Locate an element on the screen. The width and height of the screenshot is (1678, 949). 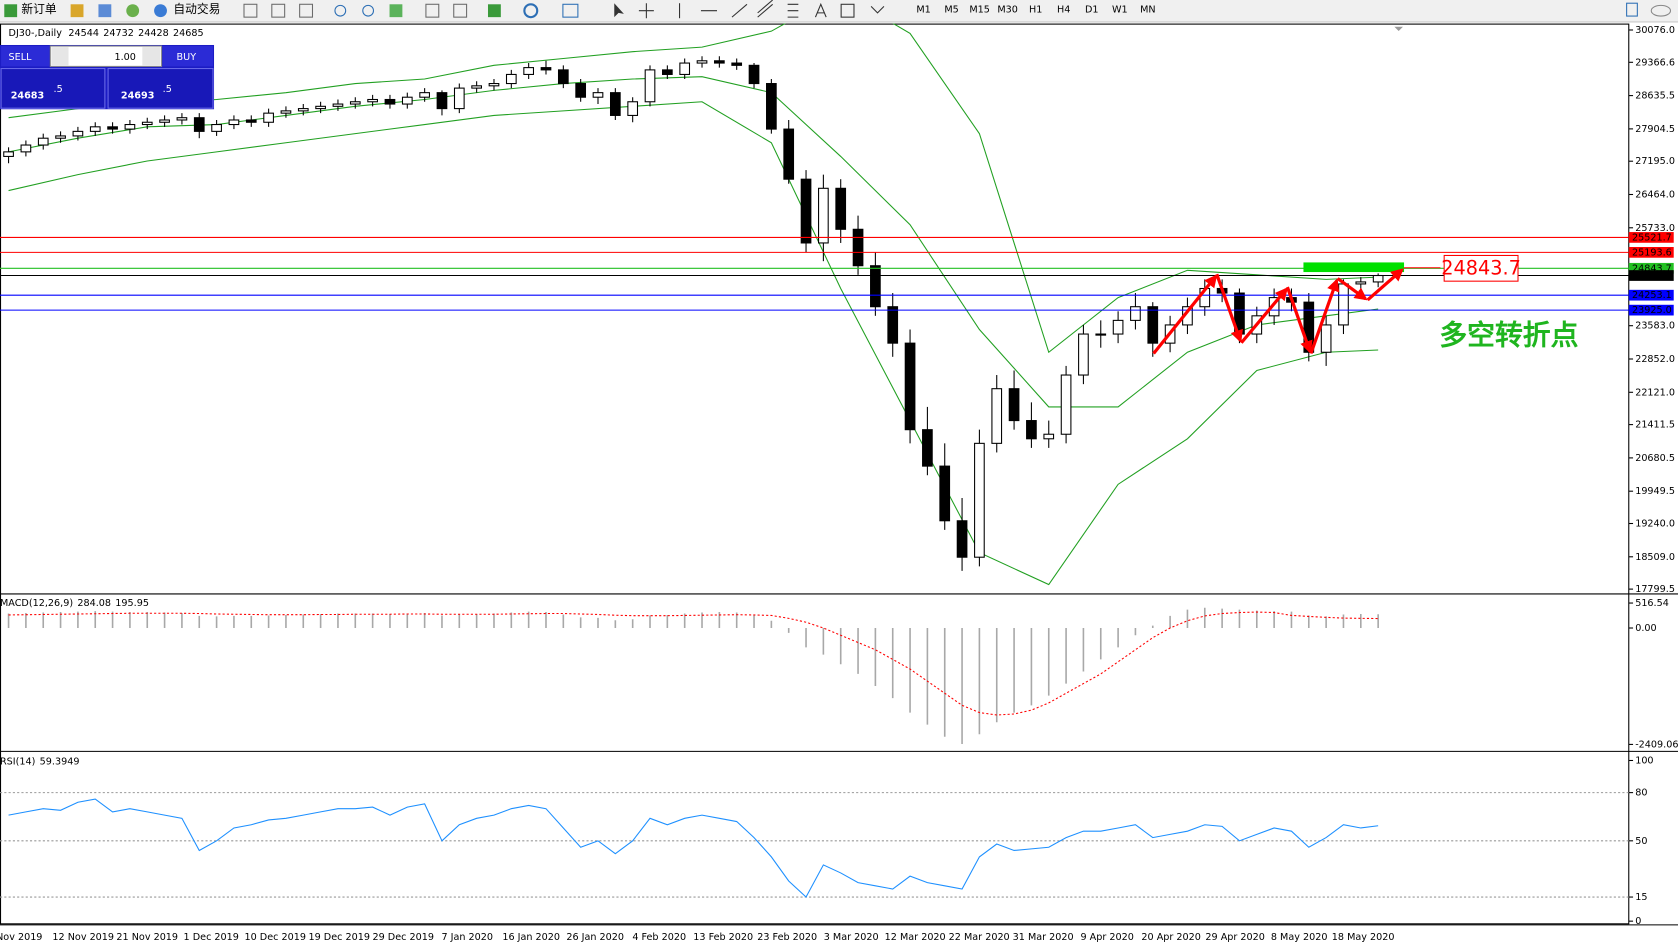
timeframe-button: D1 is located at coordinates (1092, 10).